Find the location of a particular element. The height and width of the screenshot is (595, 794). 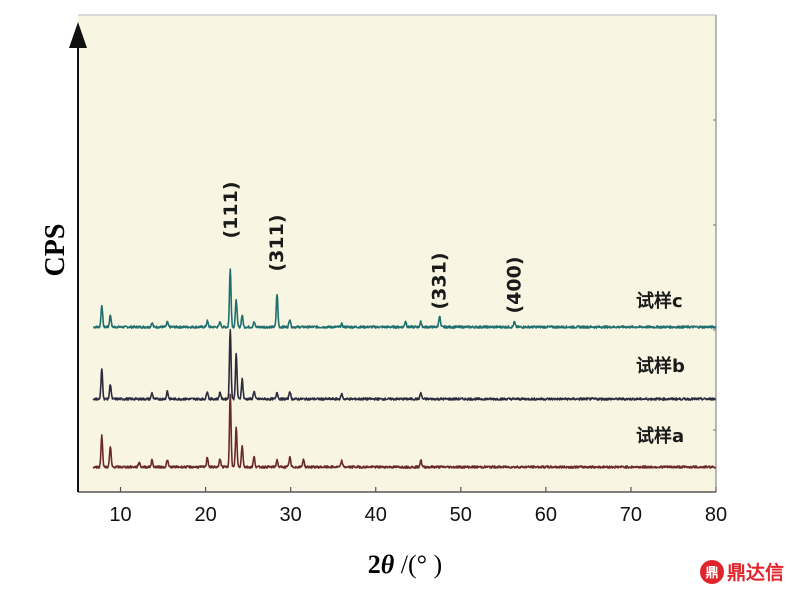

peak-label: (311) is located at coordinates (277, 242).